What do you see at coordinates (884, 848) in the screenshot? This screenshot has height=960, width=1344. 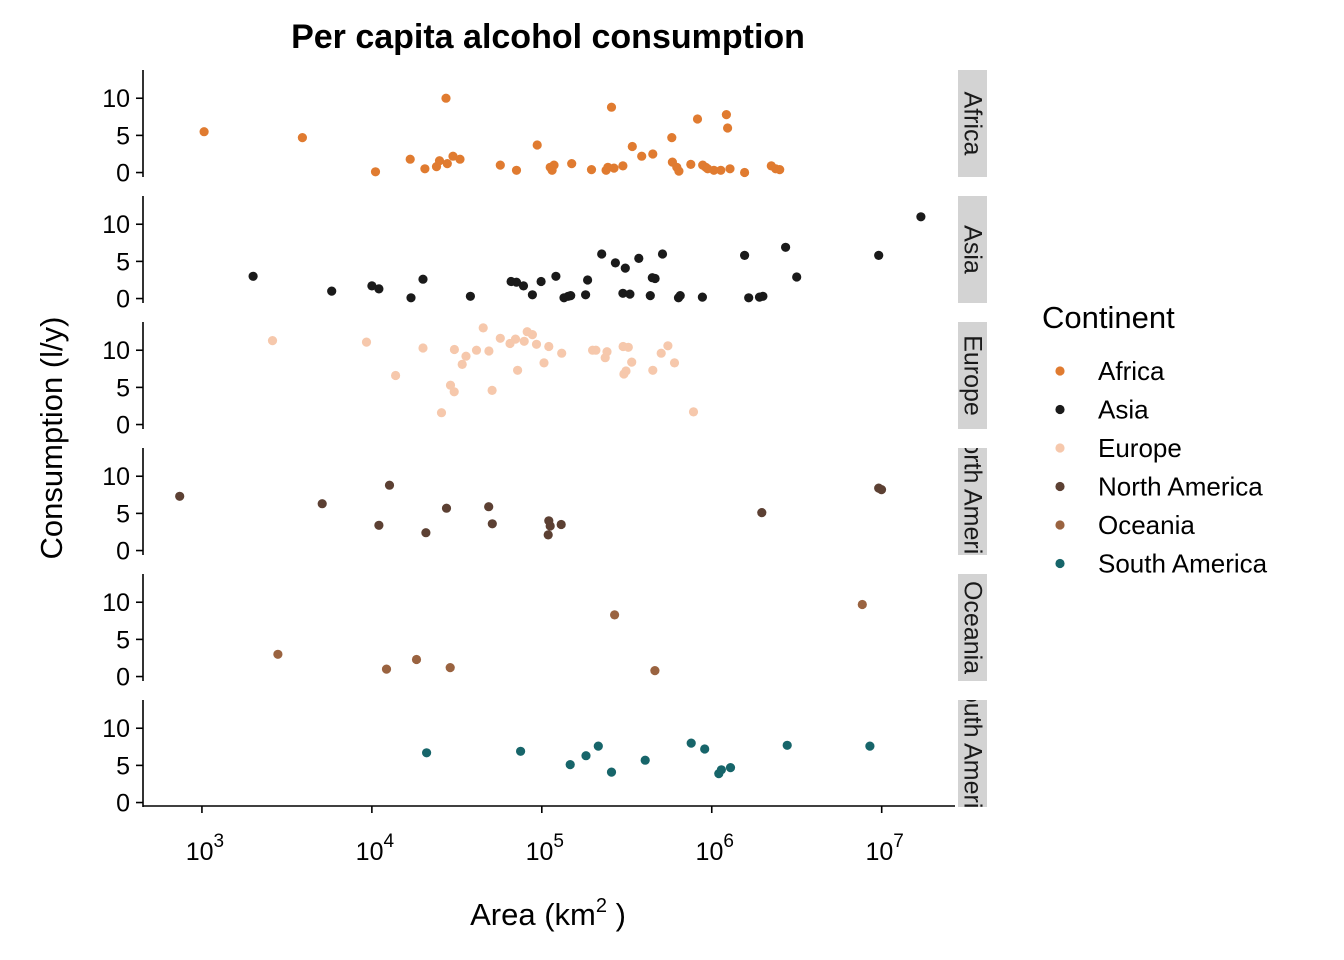 I see `x-tick-label: 10⁷` at bounding box center [884, 848].